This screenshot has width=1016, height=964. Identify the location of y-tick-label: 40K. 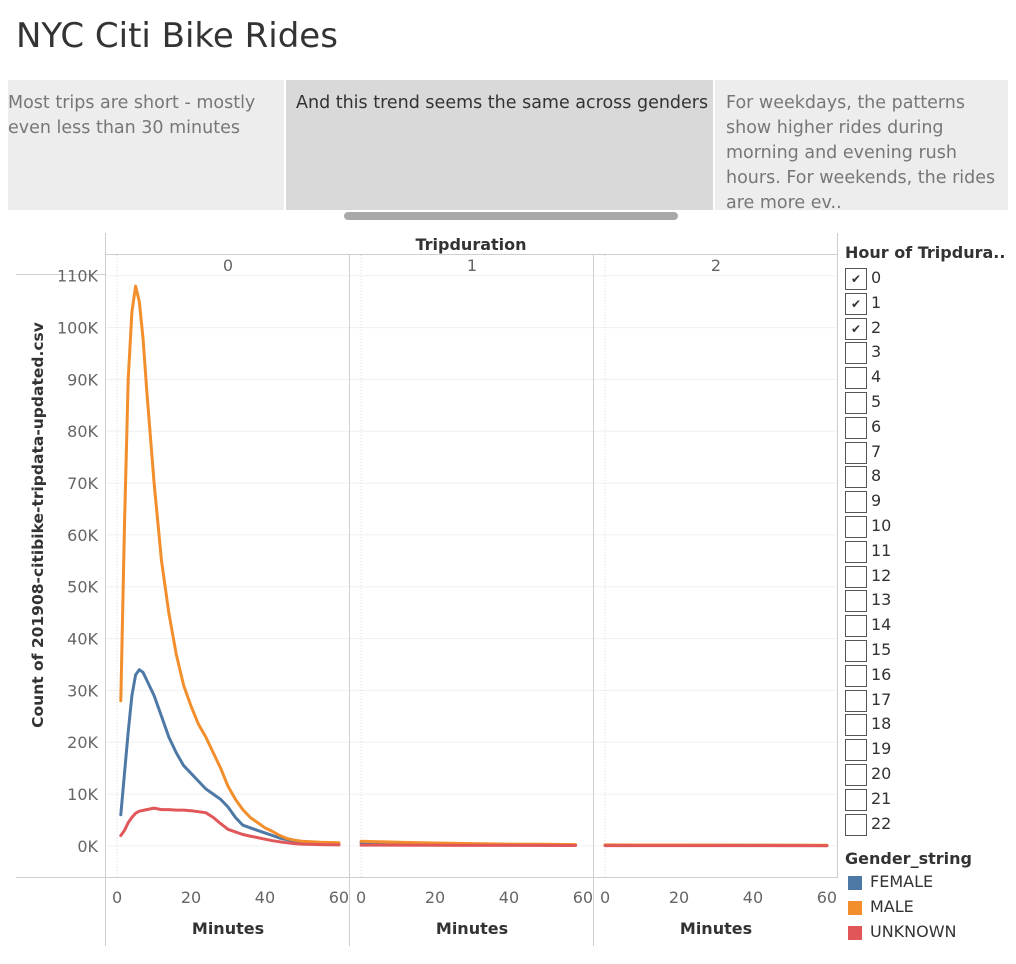
(82, 639).